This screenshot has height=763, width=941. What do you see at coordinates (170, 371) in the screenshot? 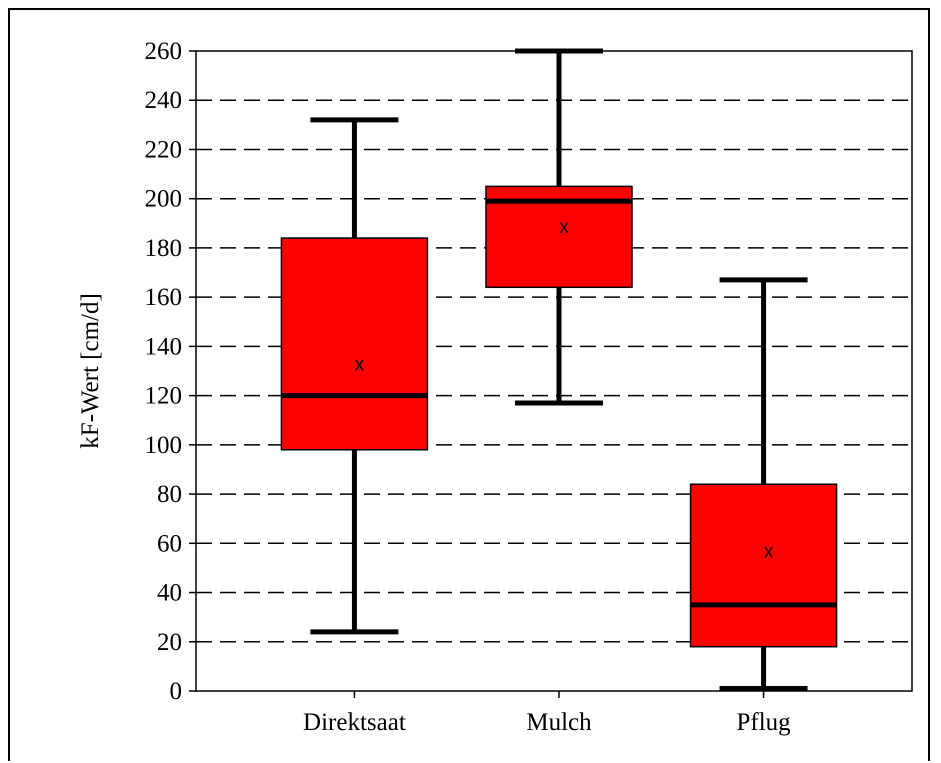
I see `y-axis: 0 20 40 60 80 100 120 140 160 180 200 220 240 260` at bounding box center [170, 371].